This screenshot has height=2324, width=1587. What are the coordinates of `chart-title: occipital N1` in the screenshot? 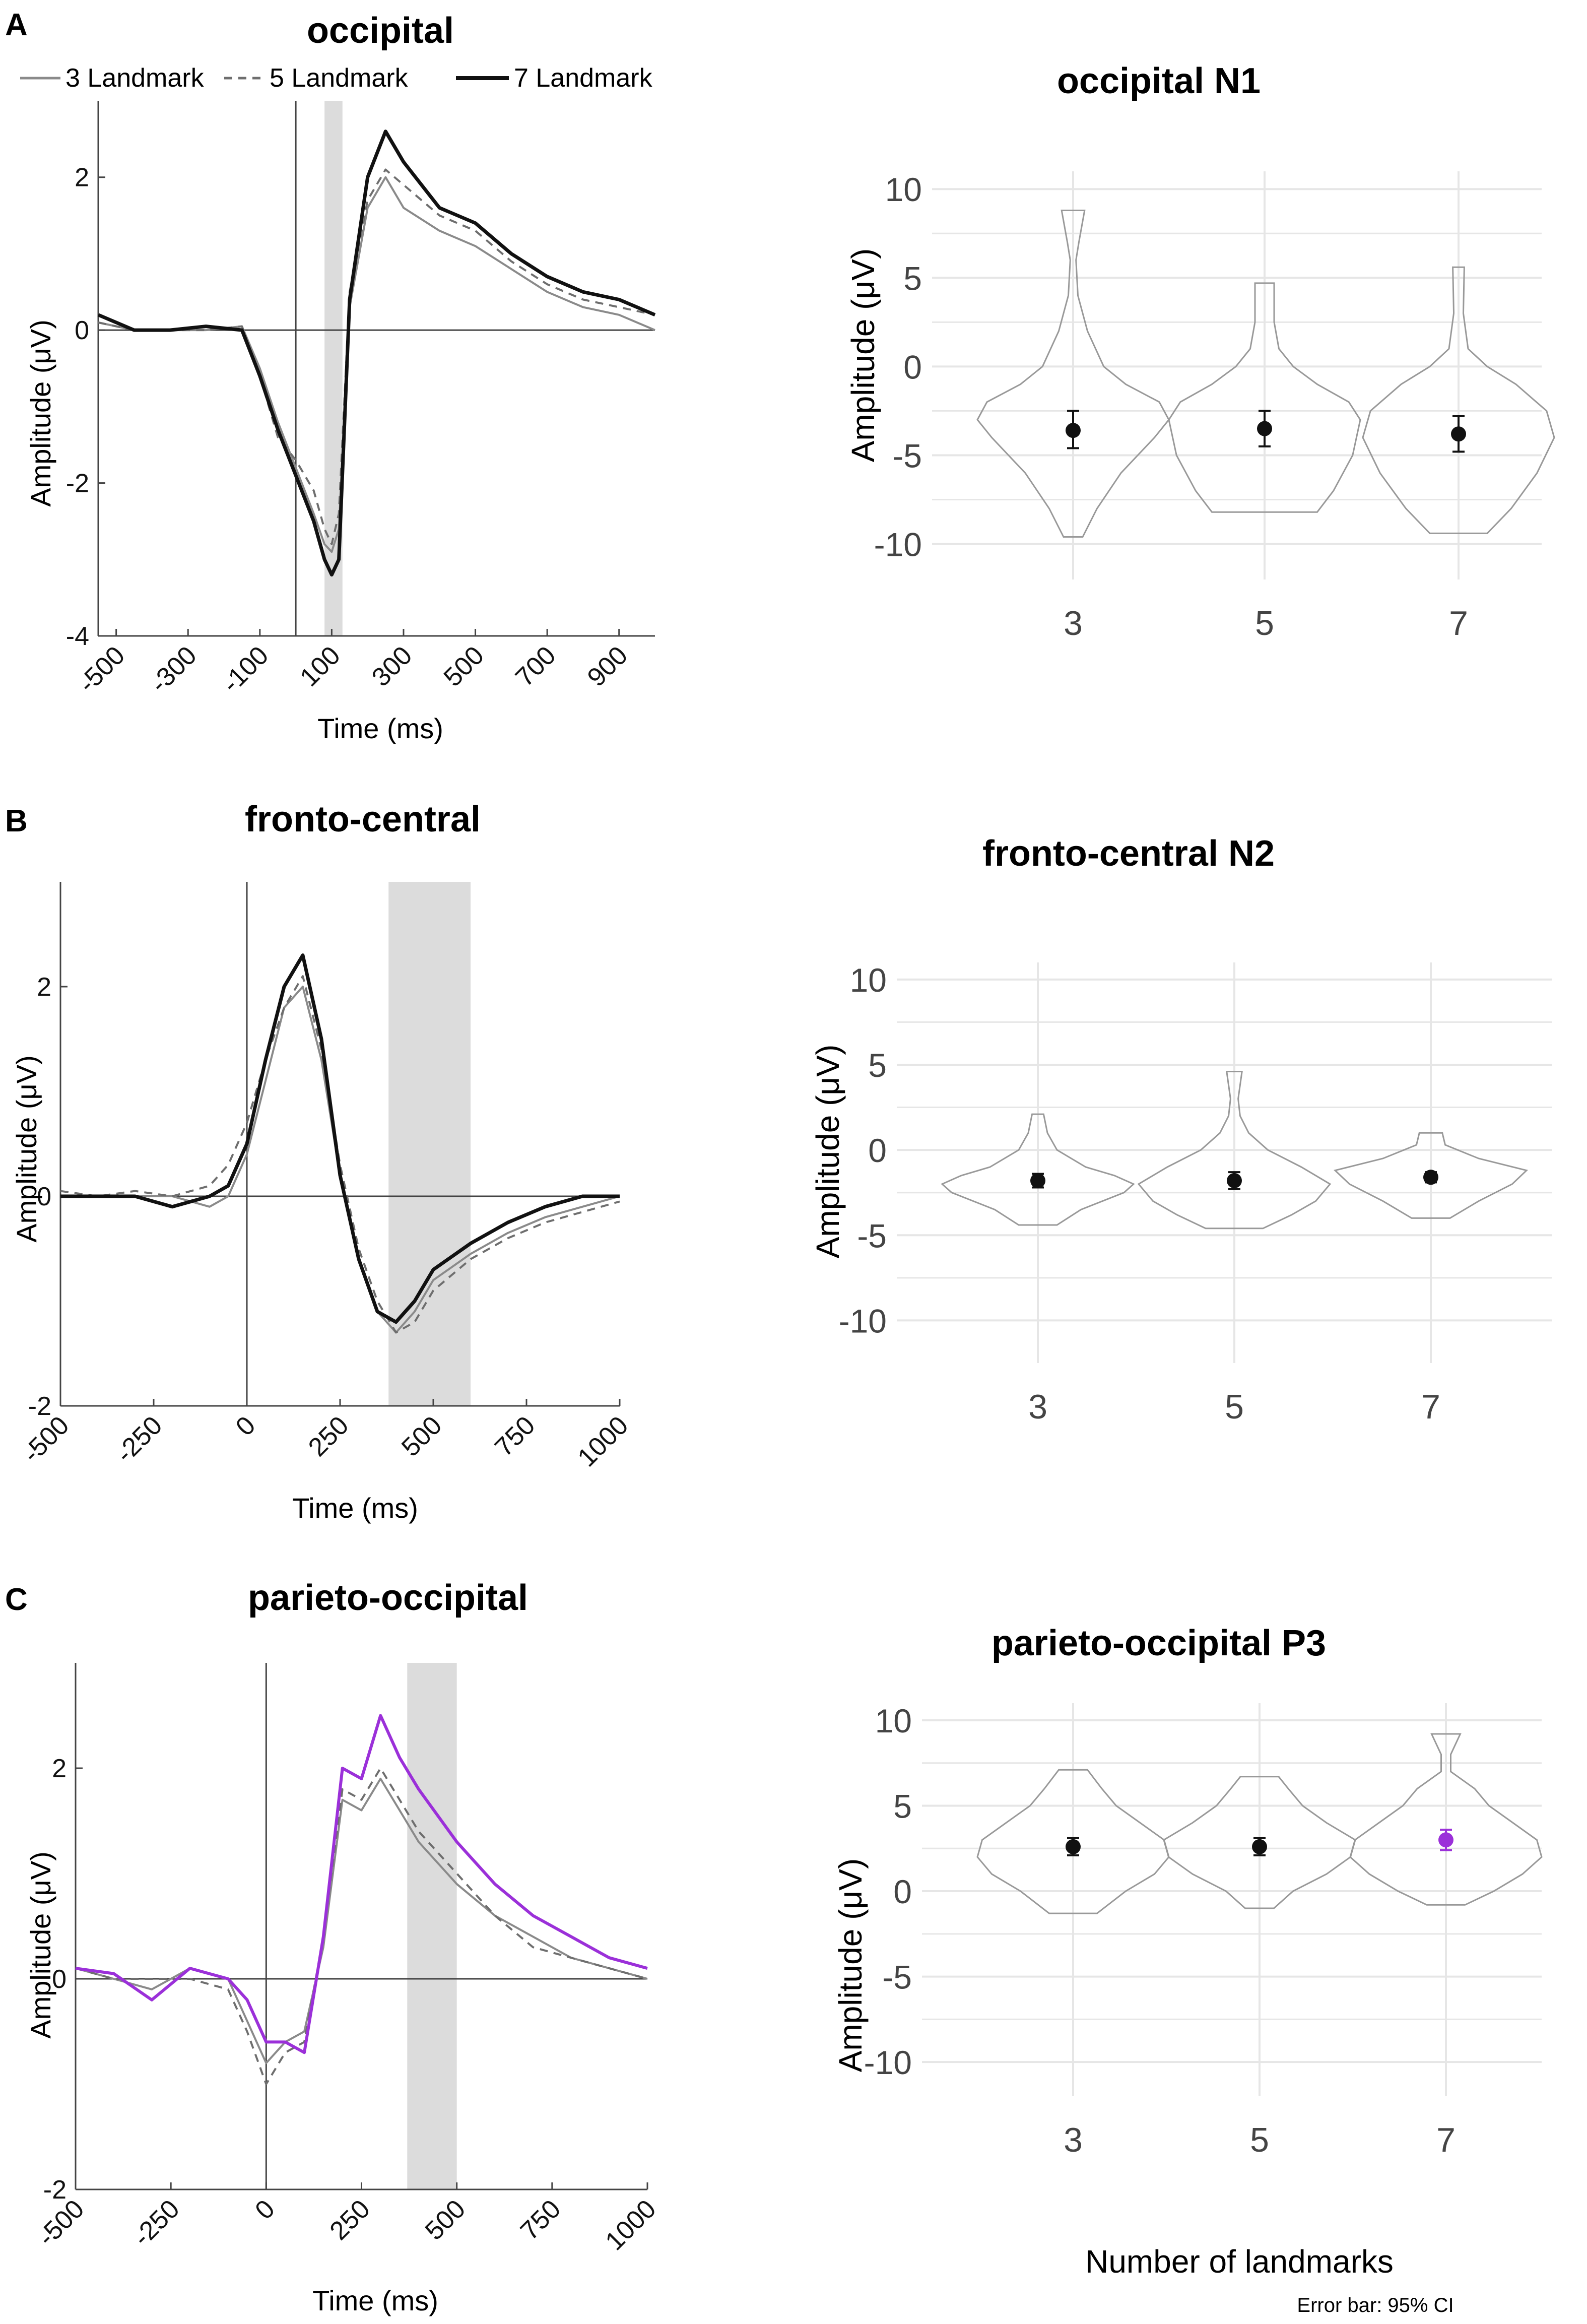 It's located at (1159, 81).